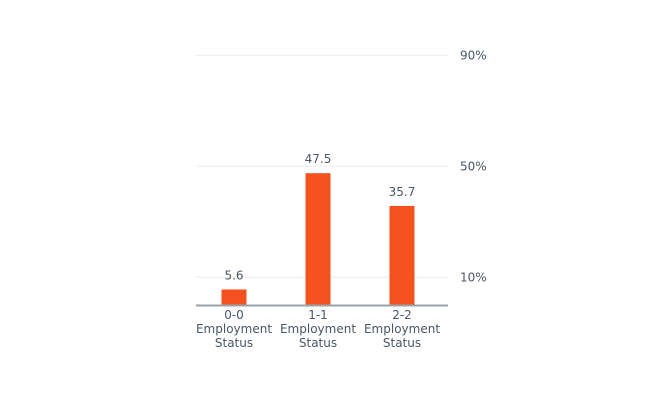 The height and width of the screenshot is (416, 659). I want to click on data-label: 5.6, so click(233, 275).